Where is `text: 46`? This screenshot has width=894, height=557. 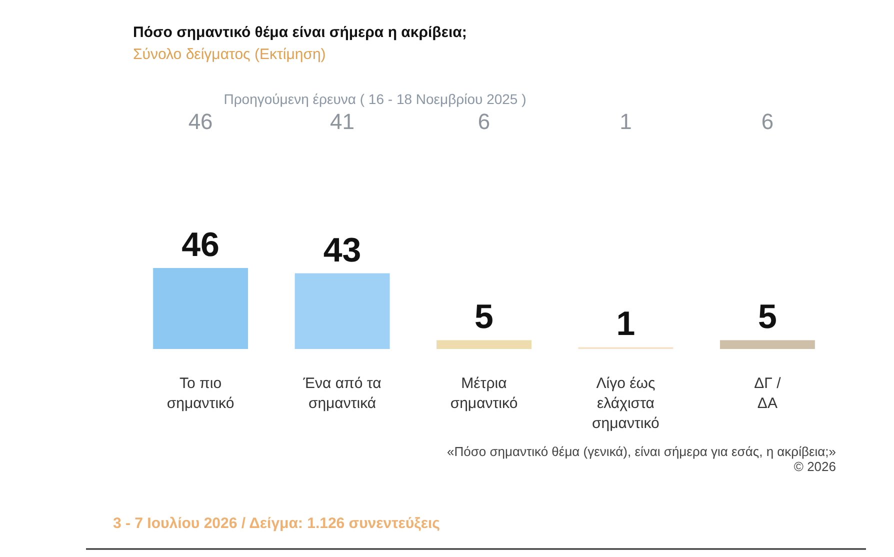 text: 46 is located at coordinates (200, 121).